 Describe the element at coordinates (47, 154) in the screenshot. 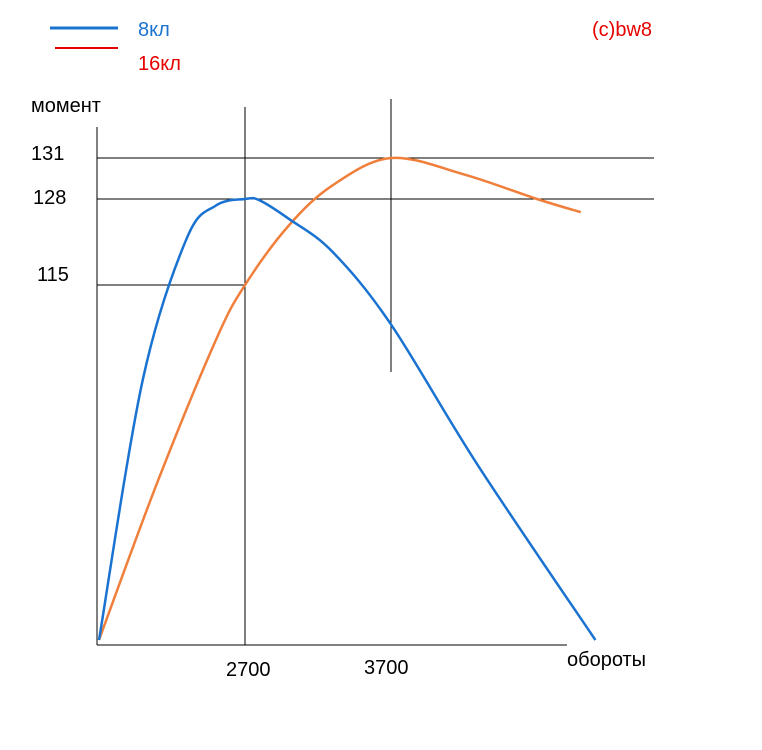

I see `y-tick-131: 131` at that location.